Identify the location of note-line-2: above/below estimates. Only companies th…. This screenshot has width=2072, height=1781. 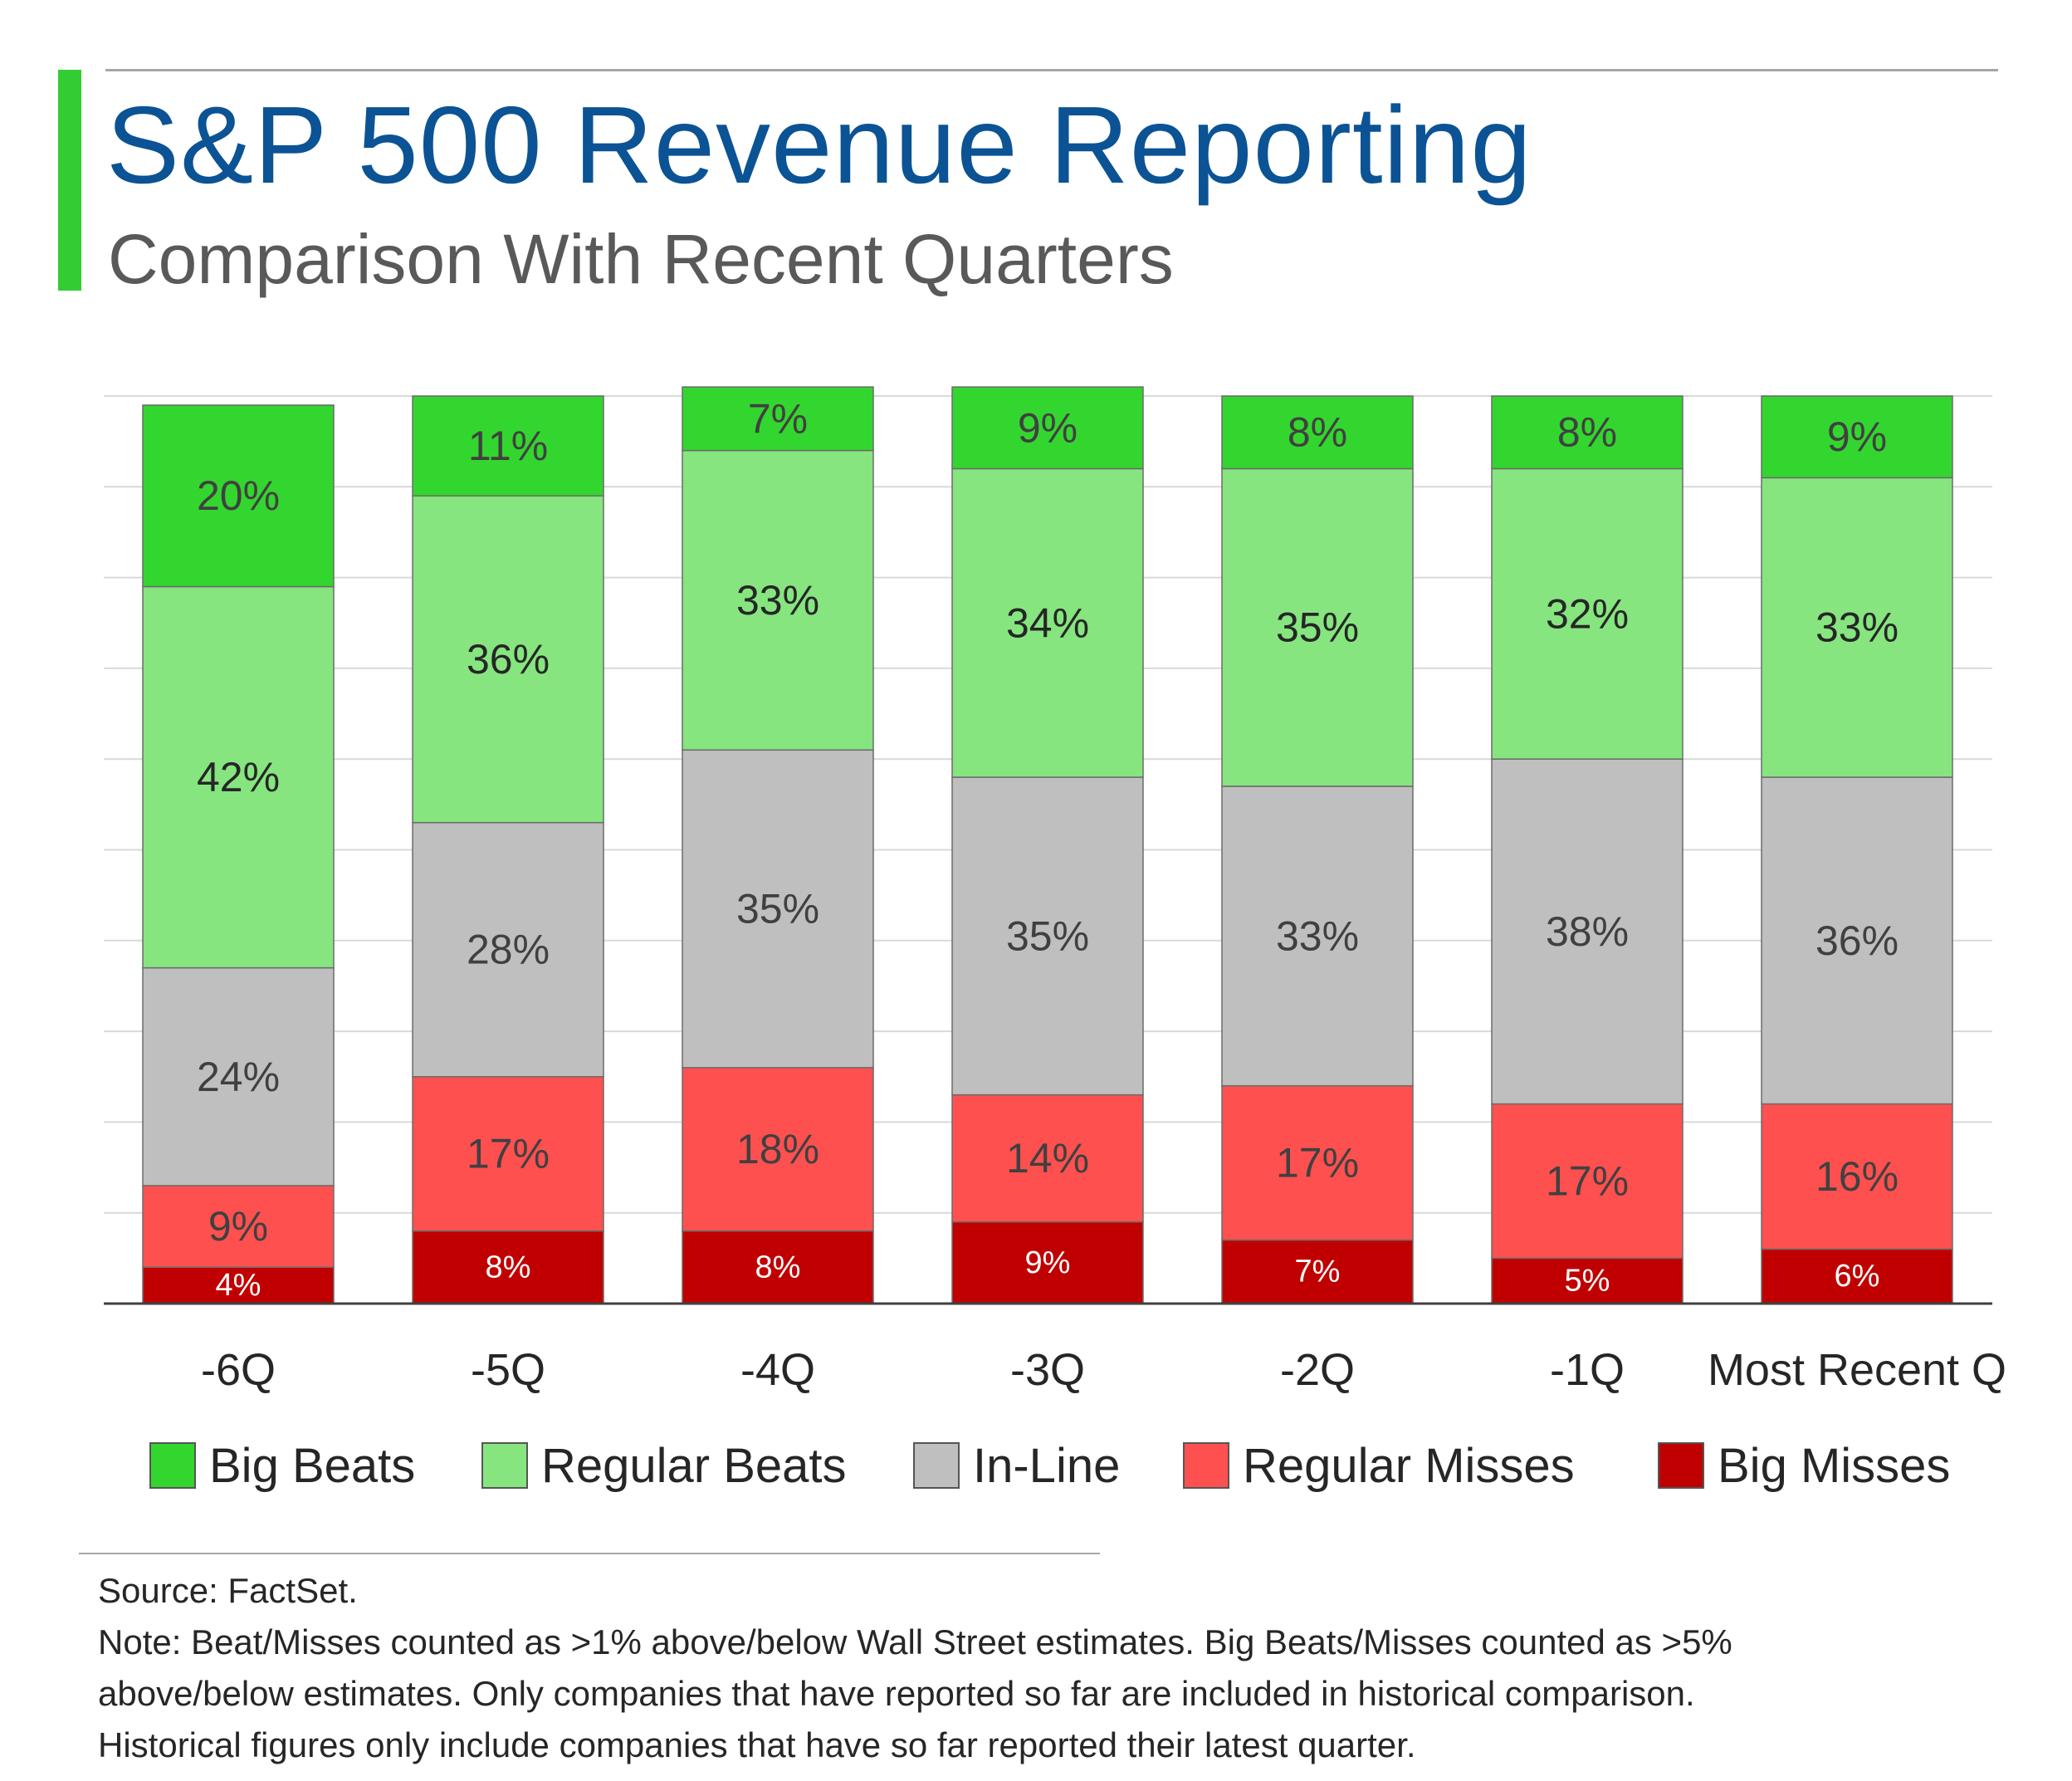
(896, 1693).